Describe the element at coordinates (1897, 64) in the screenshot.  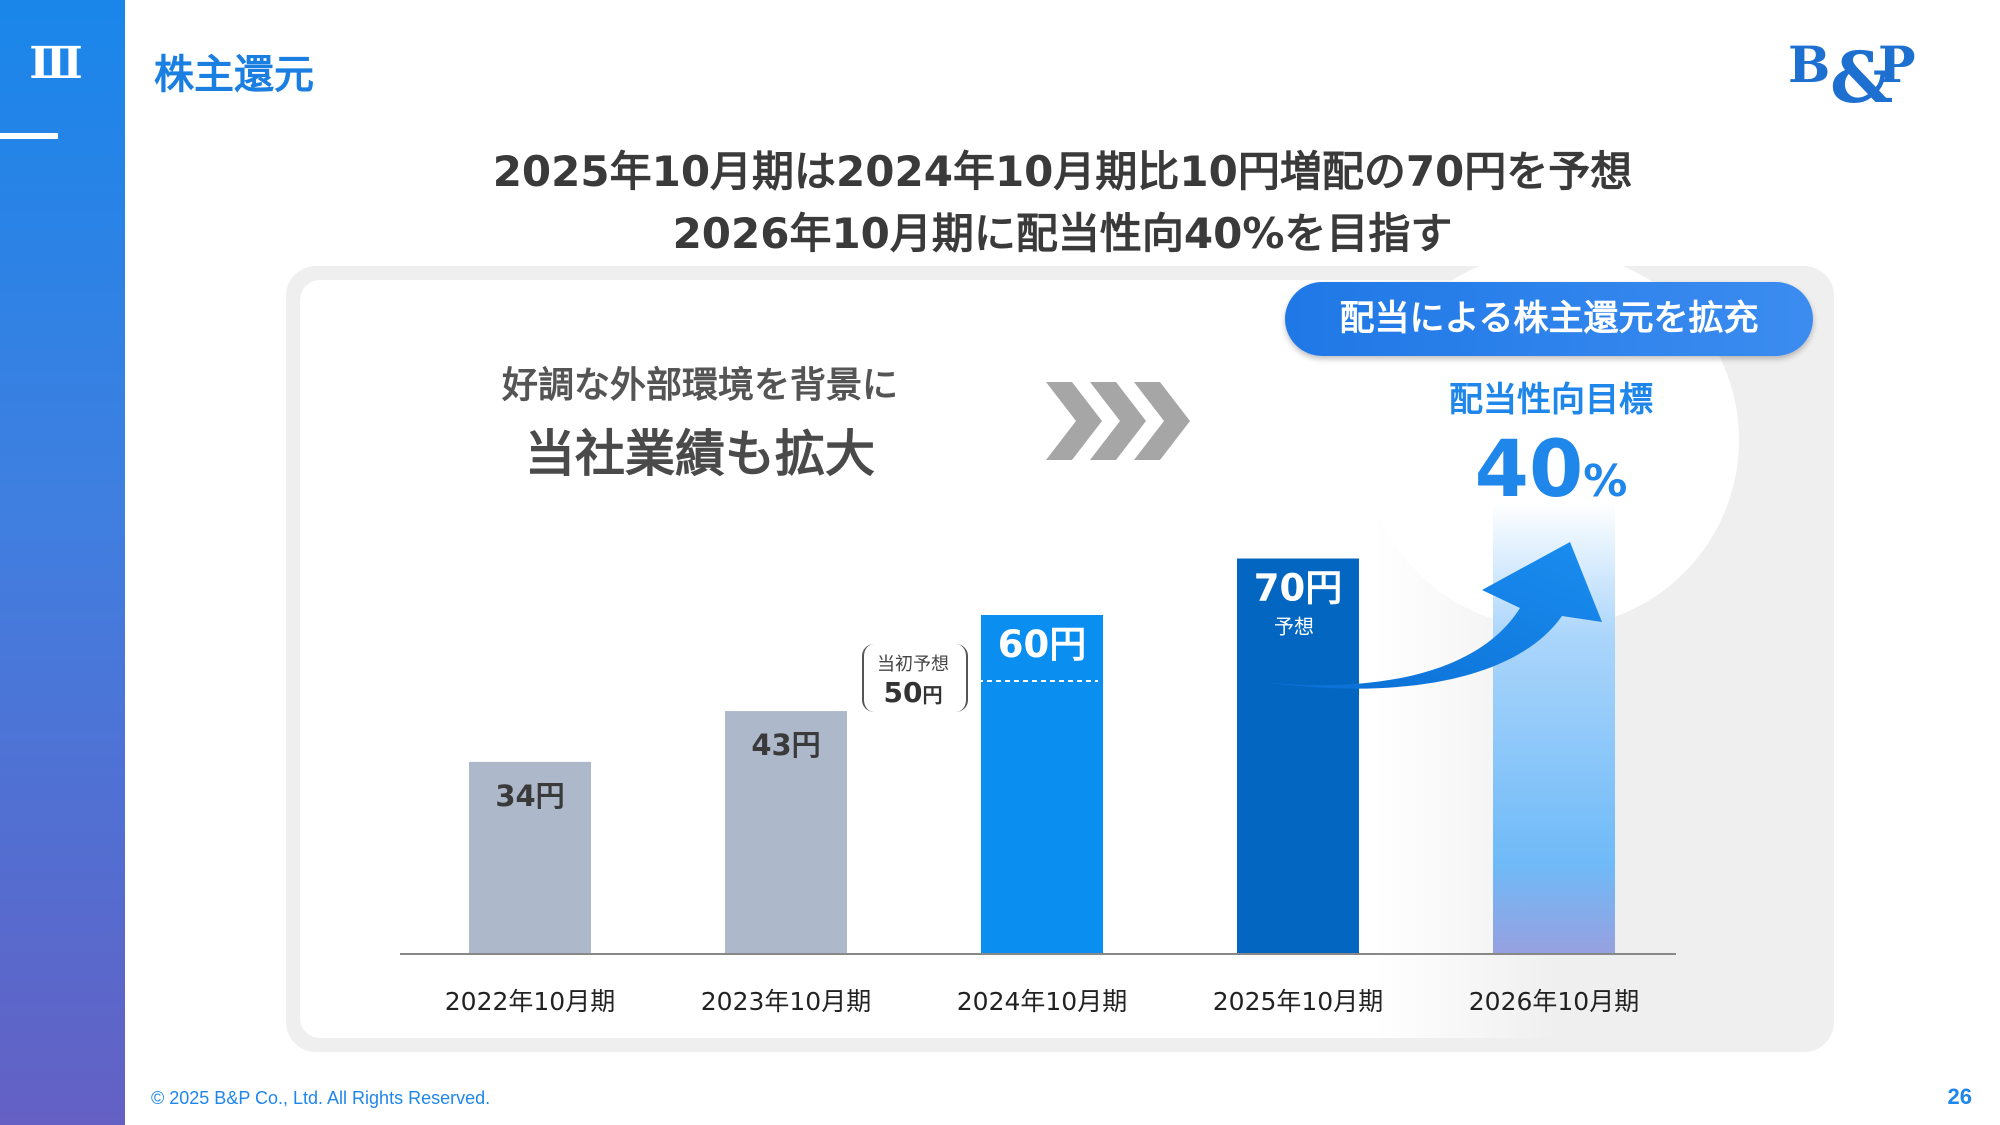
I see `svg-text: P` at that location.